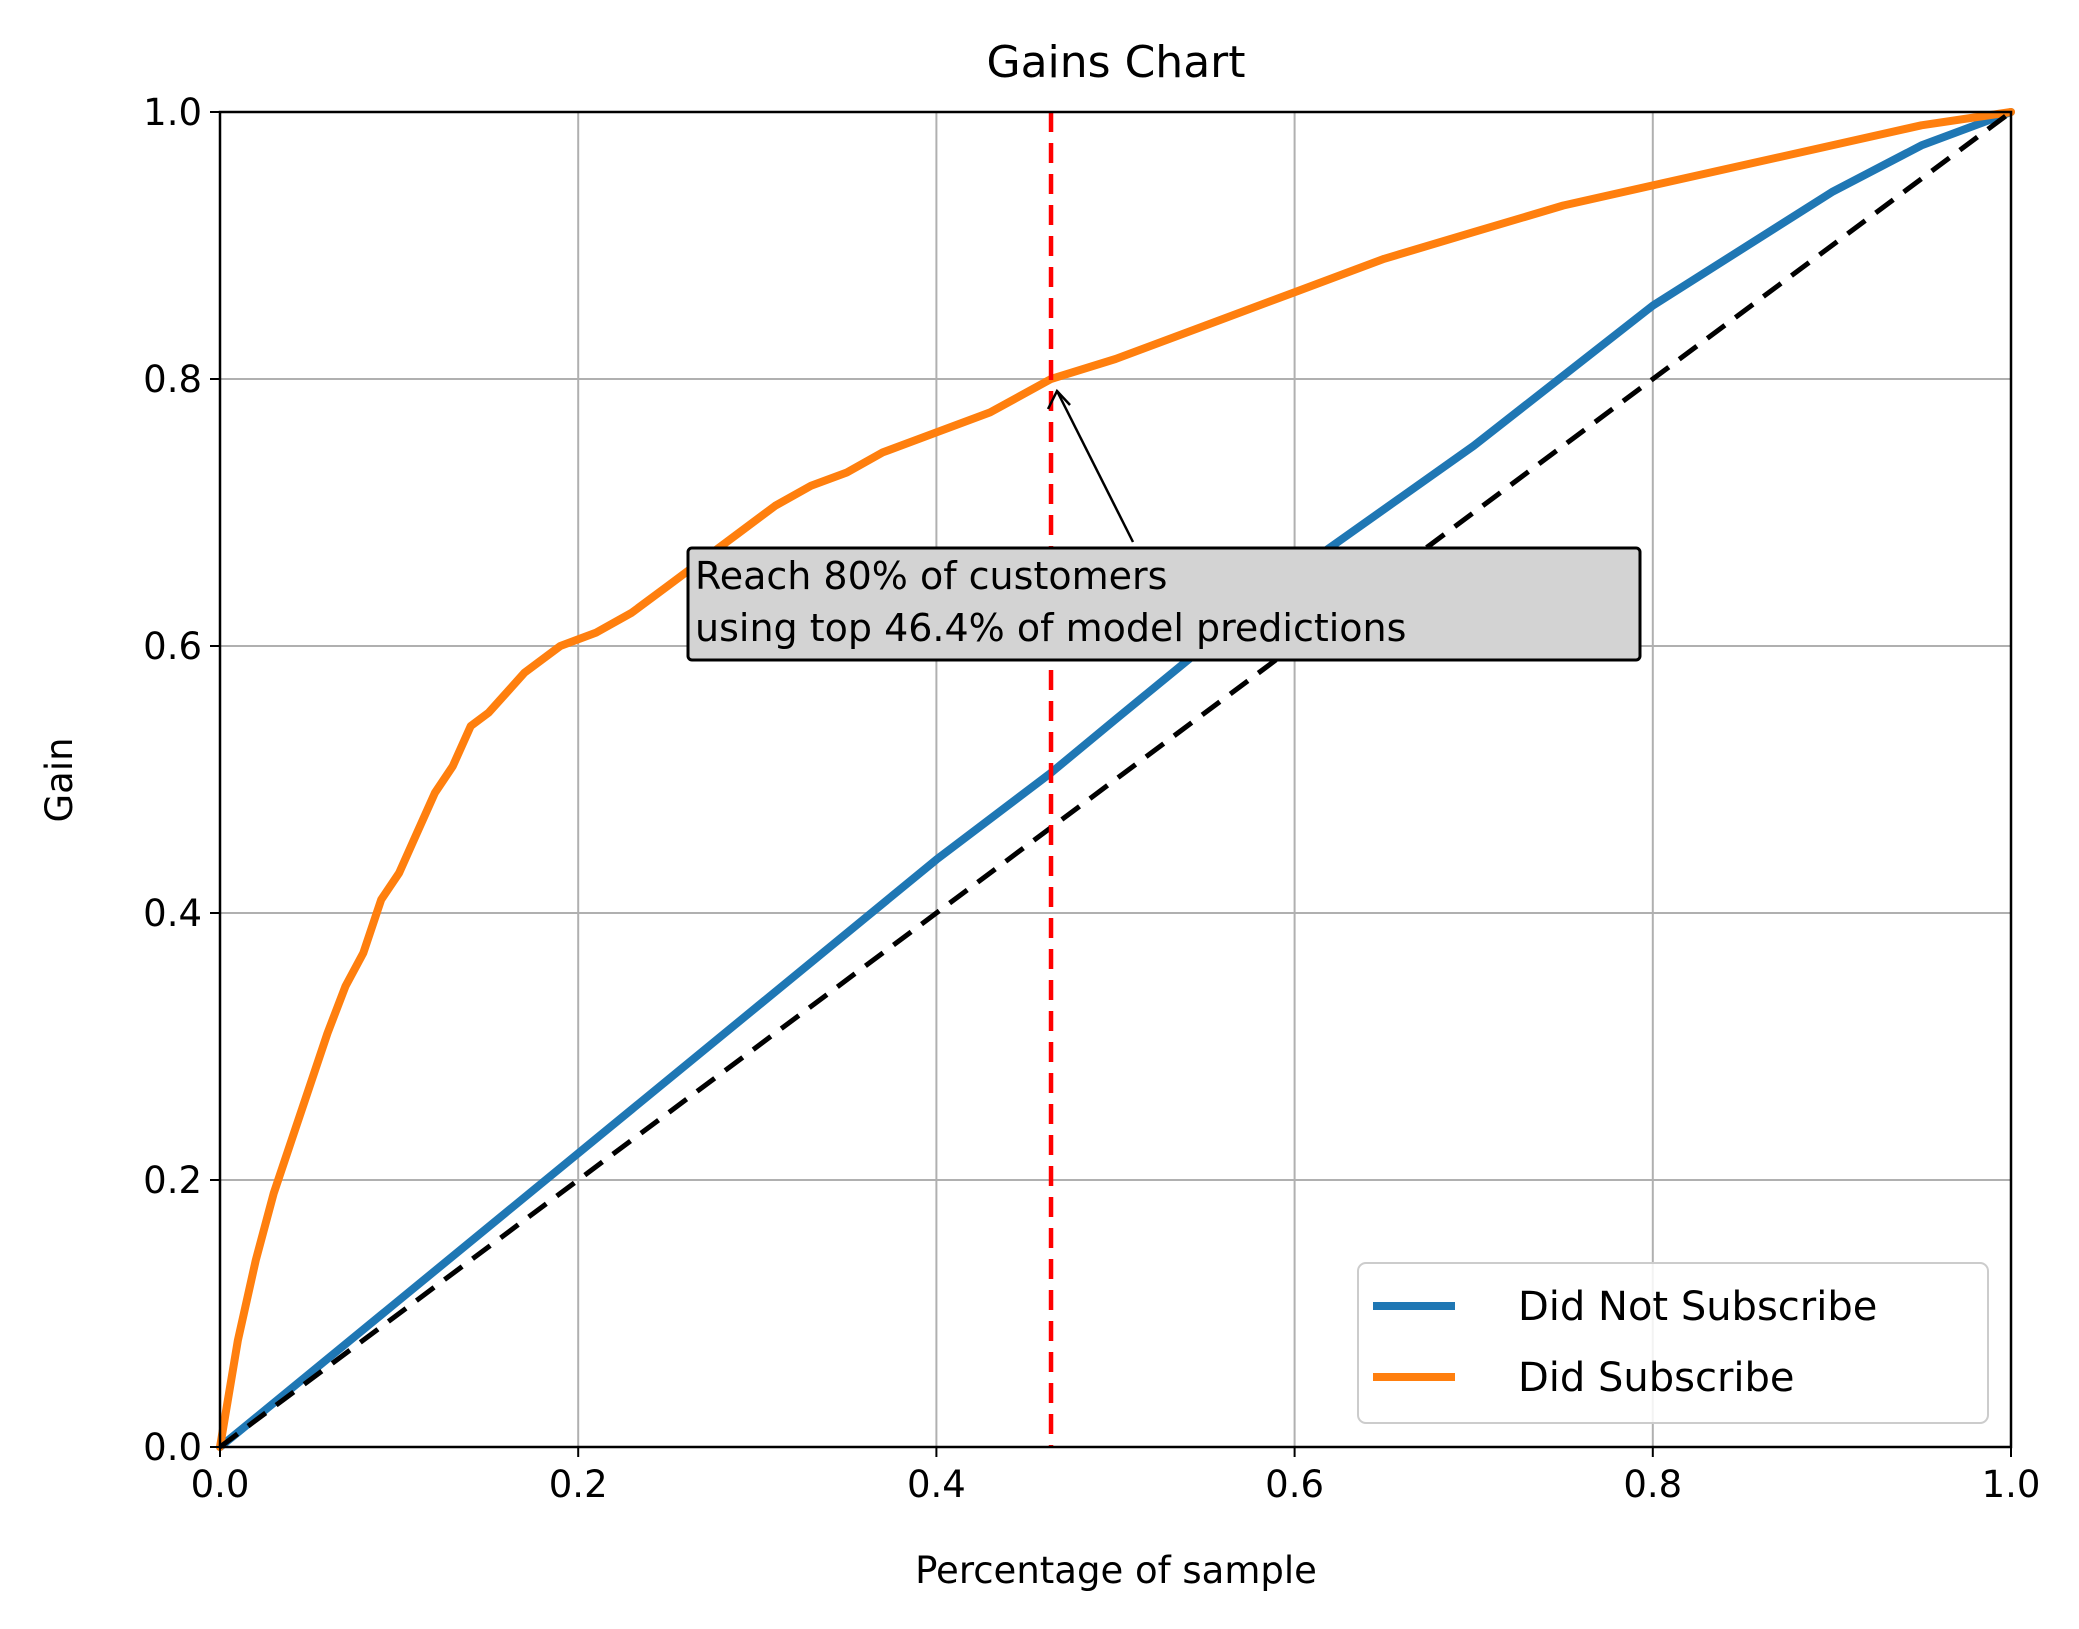 Image resolution: width=2079 pixels, height=1629 pixels. What do you see at coordinates (1652, 1484) in the screenshot?
I see `x-tick-label: 0.8` at bounding box center [1652, 1484].